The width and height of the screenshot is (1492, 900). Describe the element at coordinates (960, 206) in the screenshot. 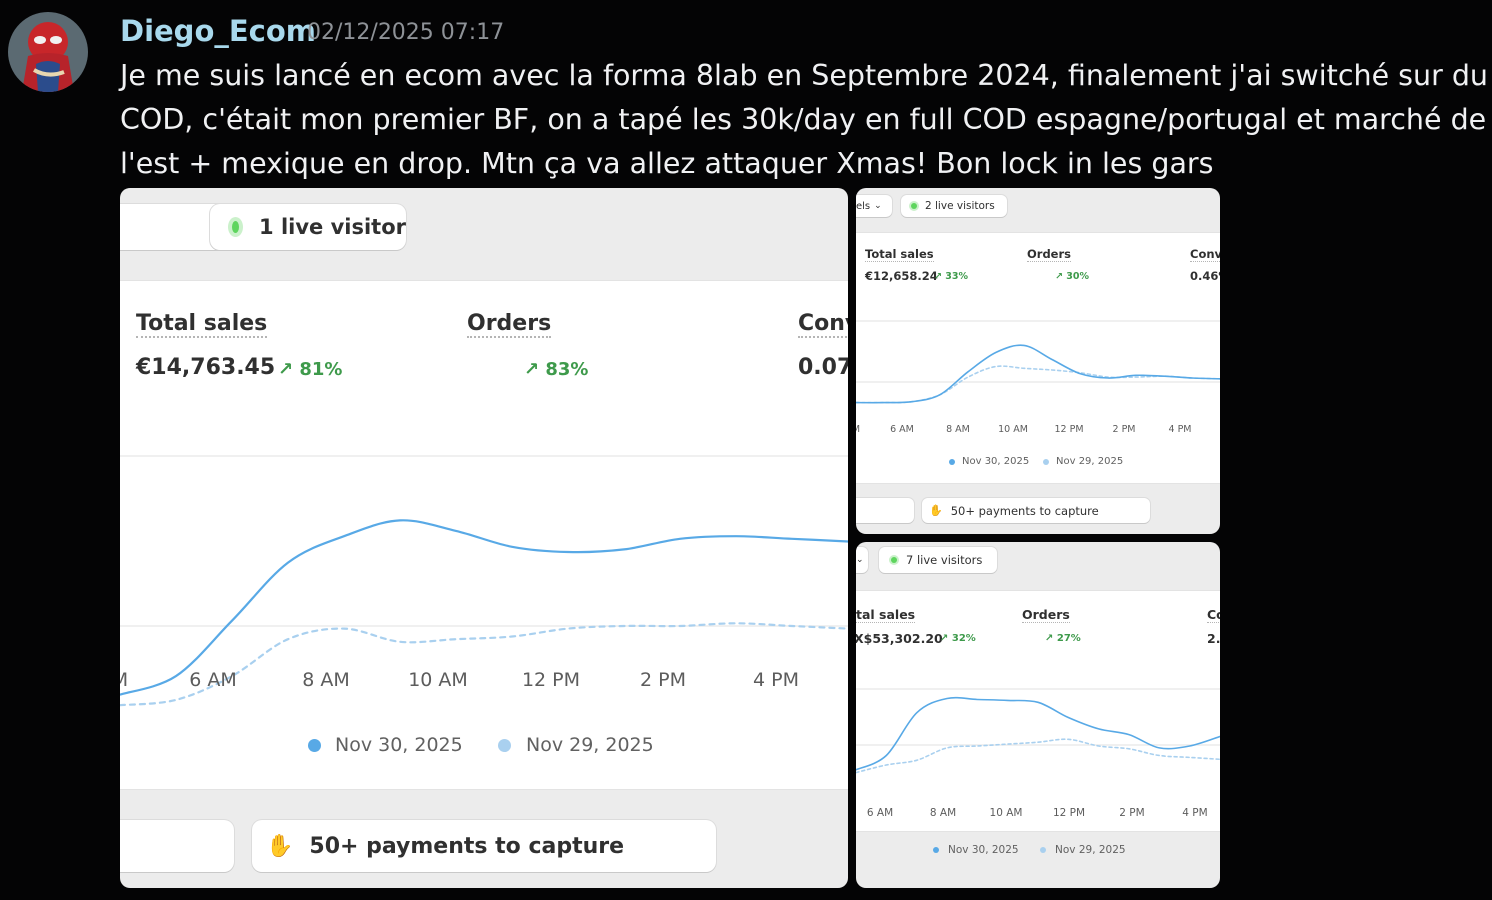

I see `live-visitors-text: 2 live visitors` at that location.